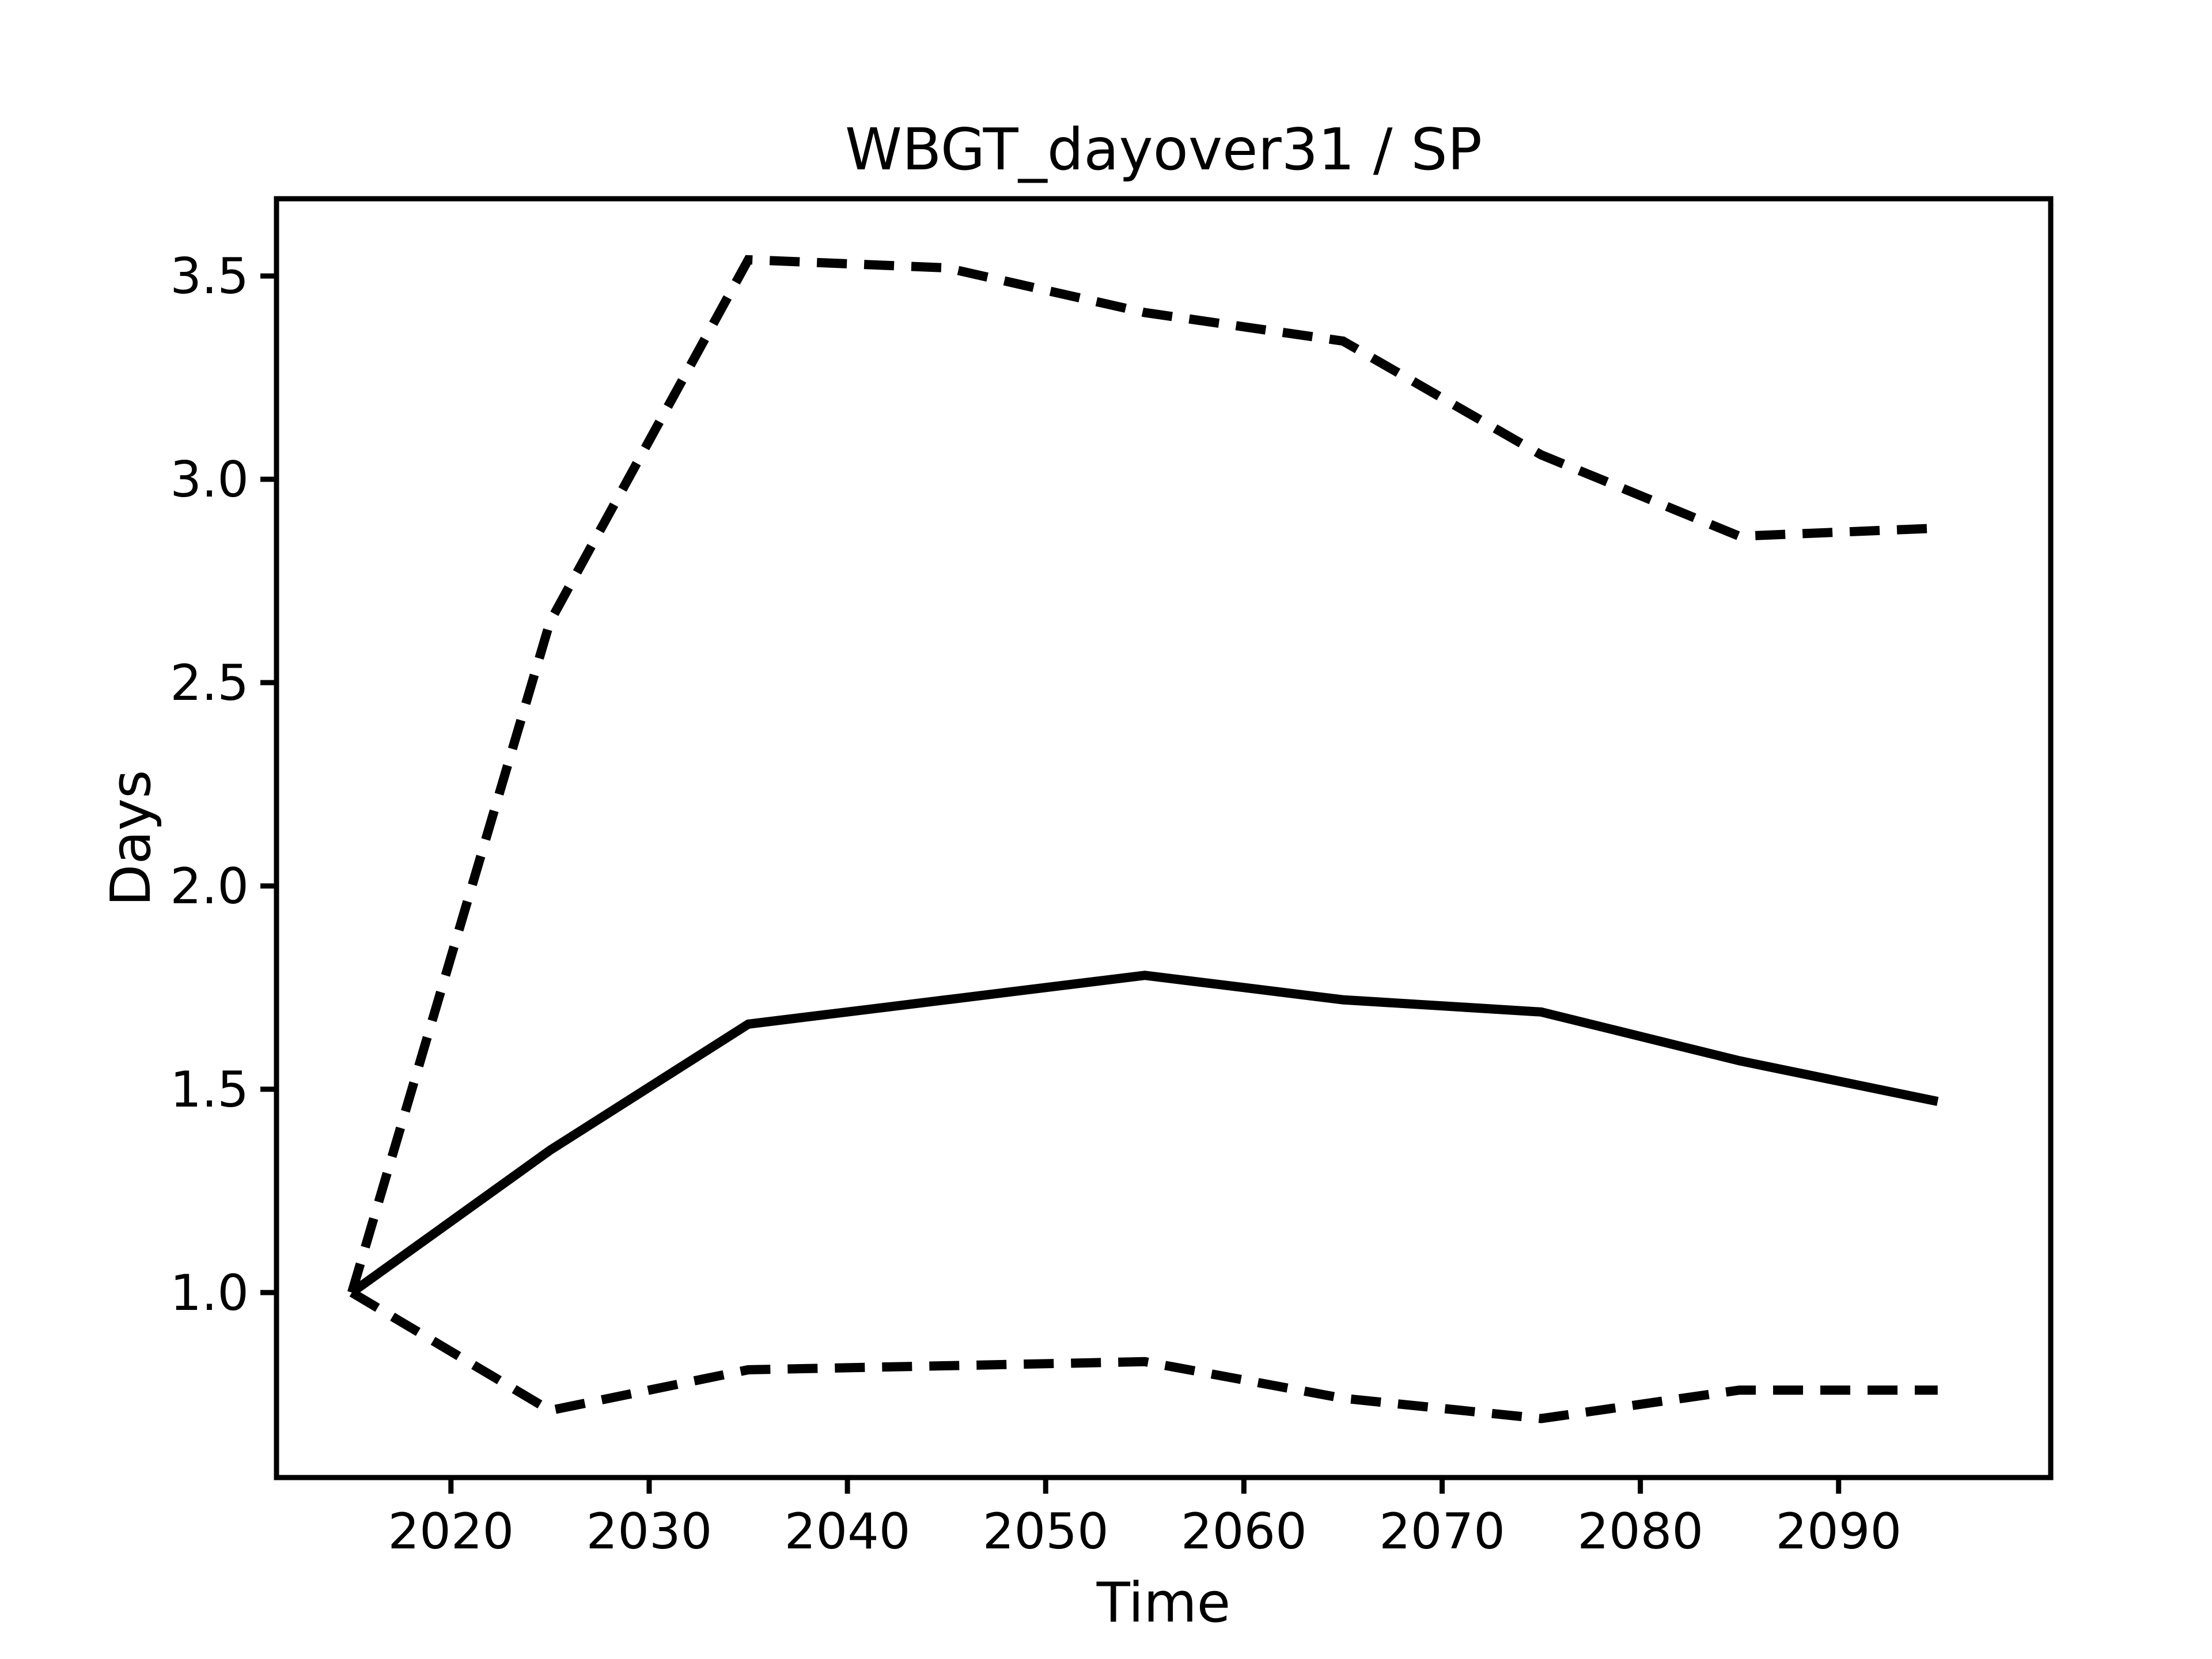 The width and height of the screenshot is (2212, 1659). I want to click on x-tick-label: 2080, so click(1640, 1531).